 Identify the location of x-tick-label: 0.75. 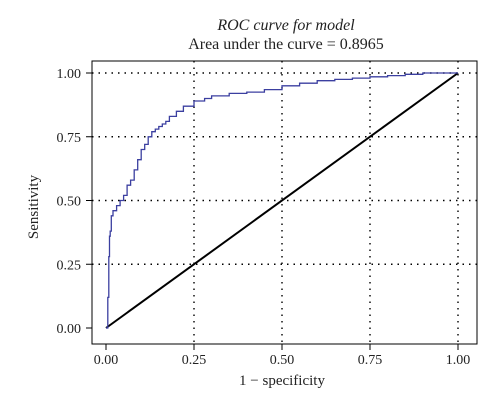
(370, 360).